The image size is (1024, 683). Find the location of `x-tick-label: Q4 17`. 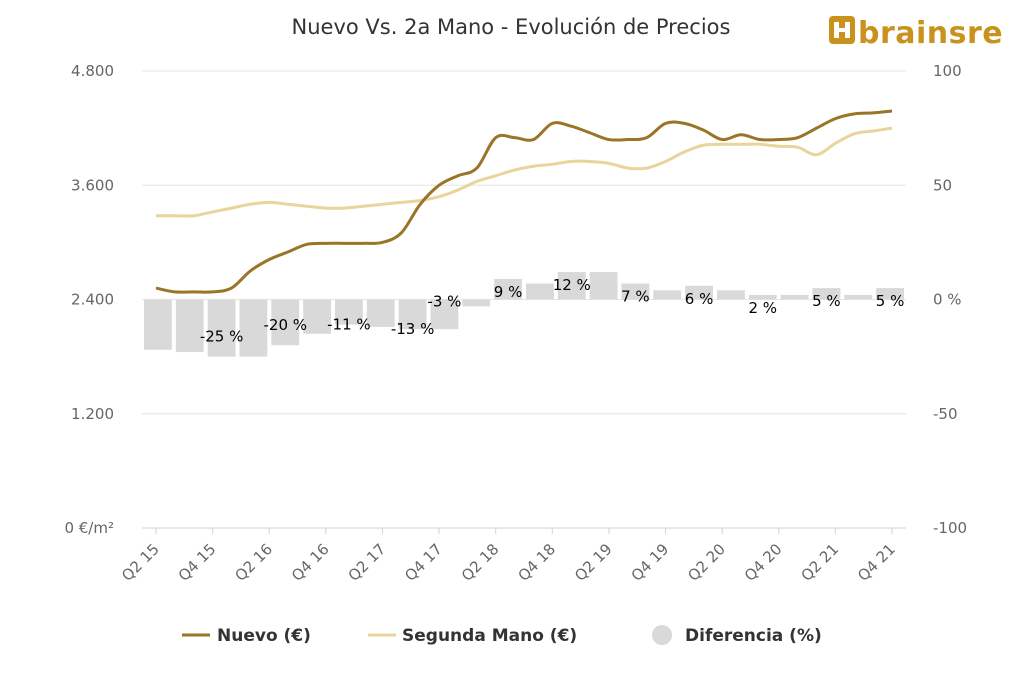

x-tick-label: Q4 17 is located at coordinates (423, 562).